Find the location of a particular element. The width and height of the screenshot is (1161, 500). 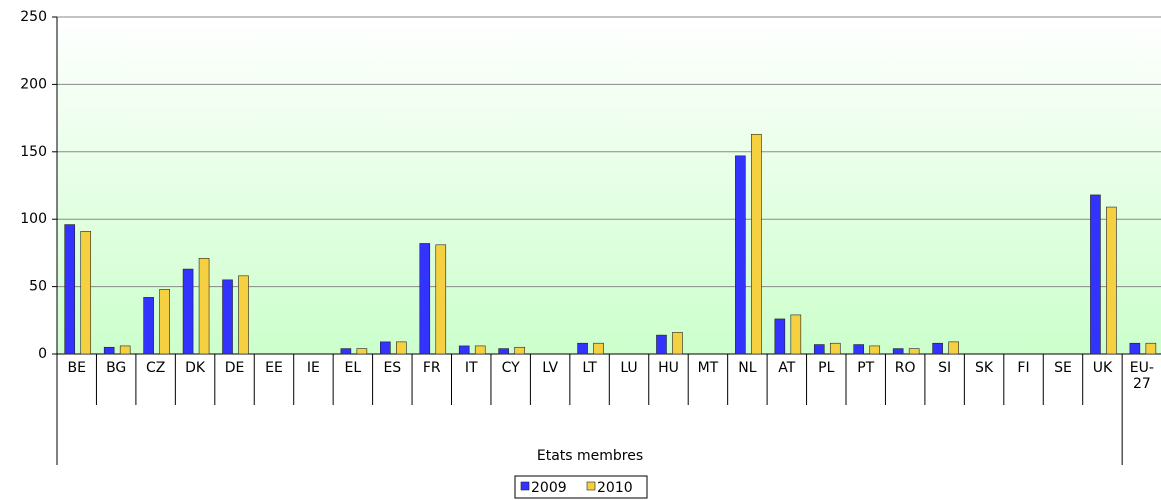

x-tick-label: LV is located at coordinates (550, 368).